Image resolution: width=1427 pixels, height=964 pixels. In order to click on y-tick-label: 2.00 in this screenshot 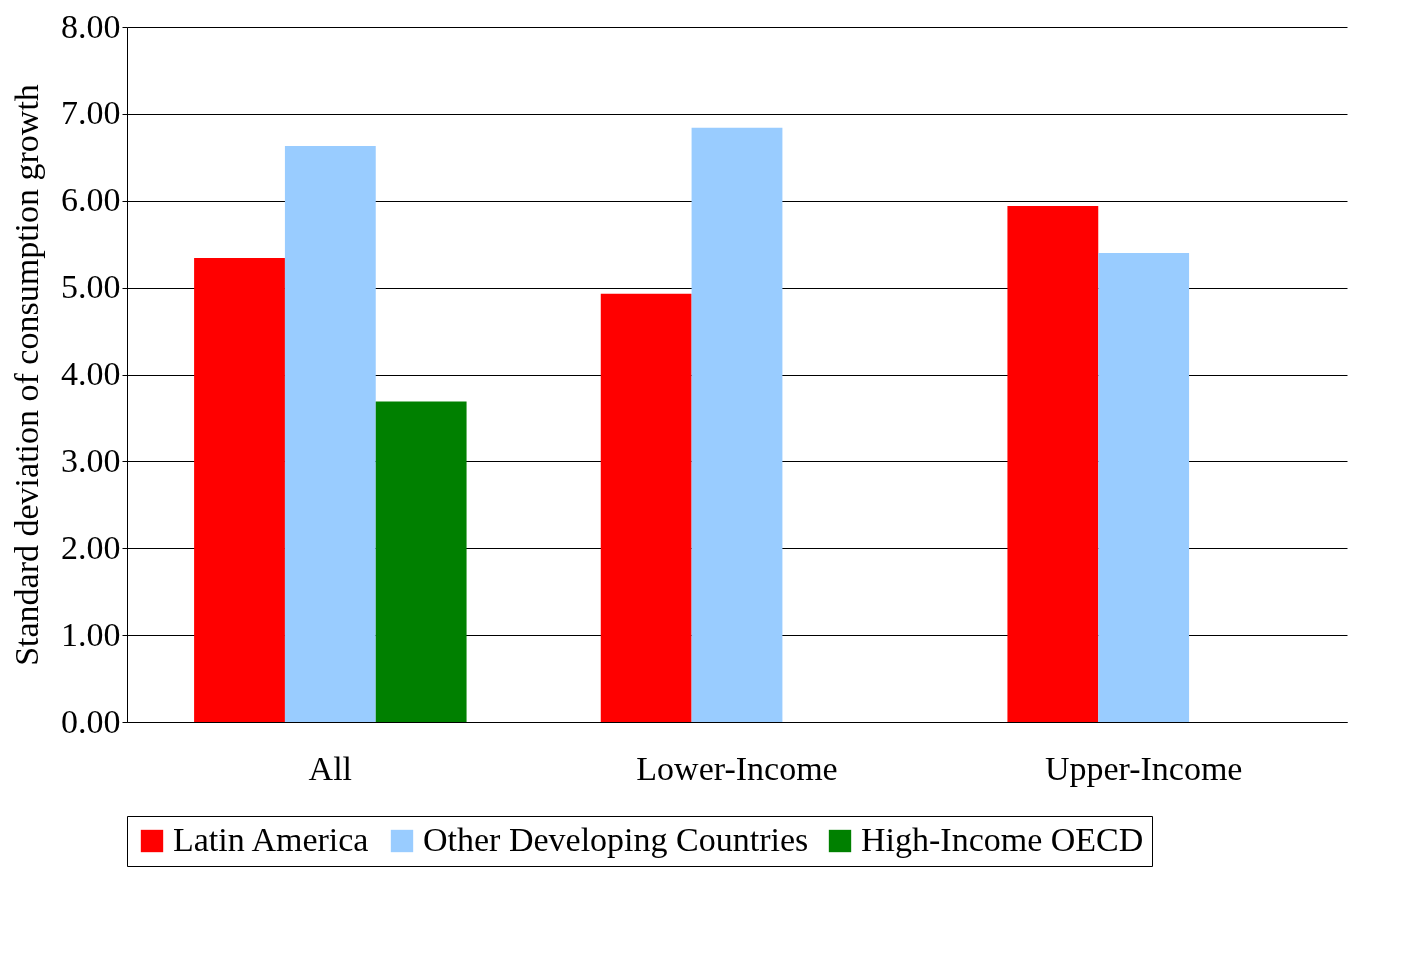, I will do `click(91, 547)`.